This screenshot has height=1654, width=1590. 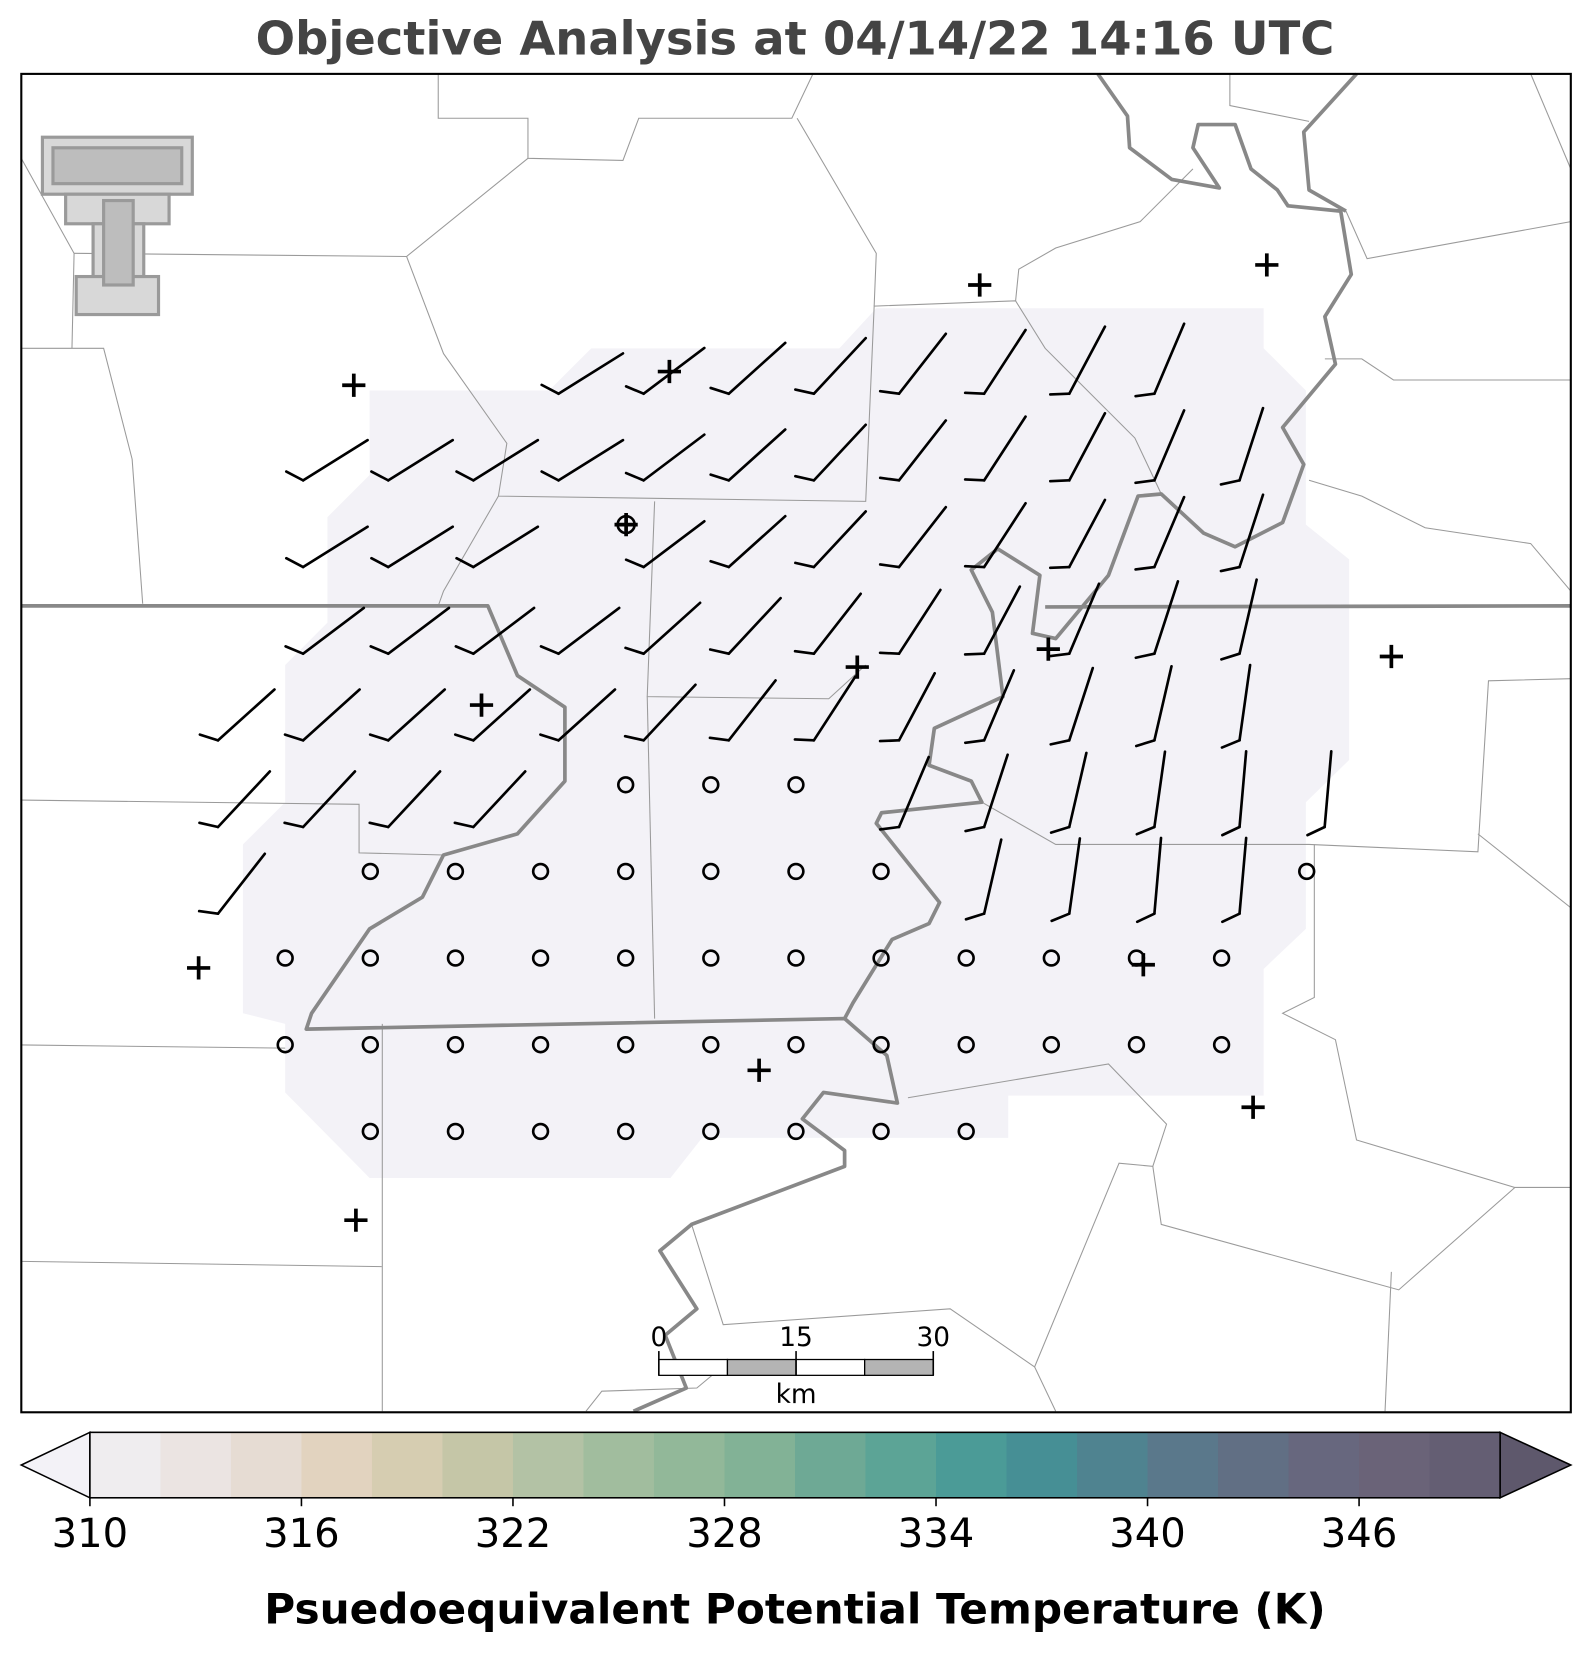 What do you see at coordinates (658, 1338) in the screenshot?
I see `scale-label: 0` at bounding box center [658, 1338].